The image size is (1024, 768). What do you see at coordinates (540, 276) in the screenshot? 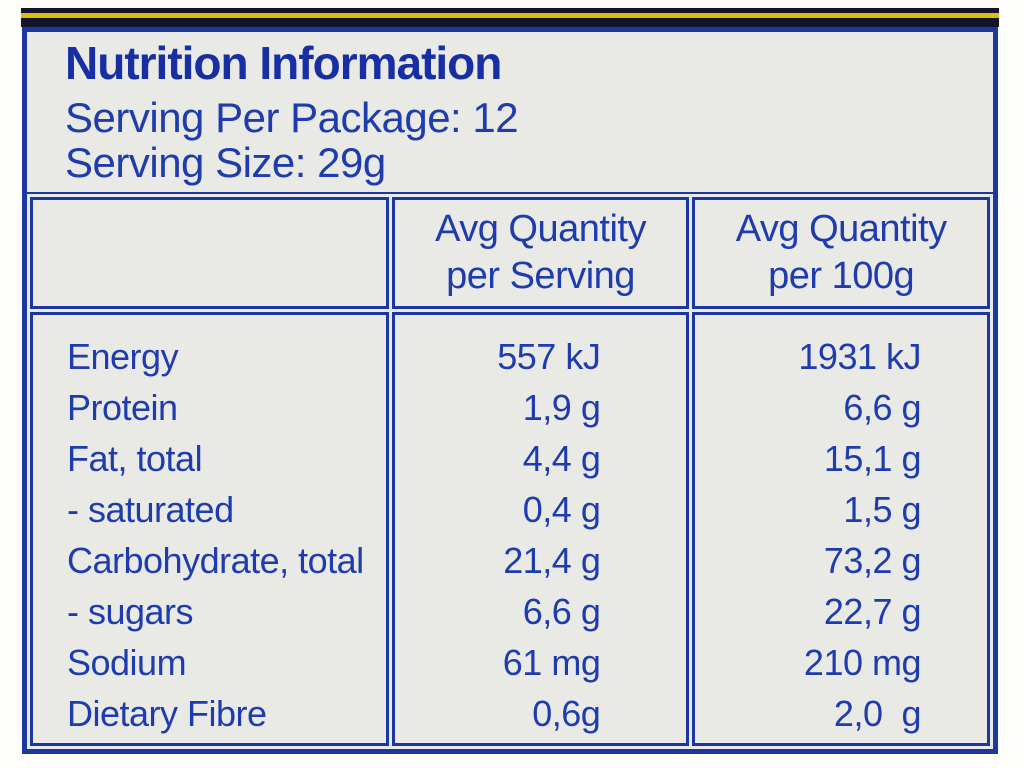
I see `col-header-line: per Serving` at bounding box center [540, 276].